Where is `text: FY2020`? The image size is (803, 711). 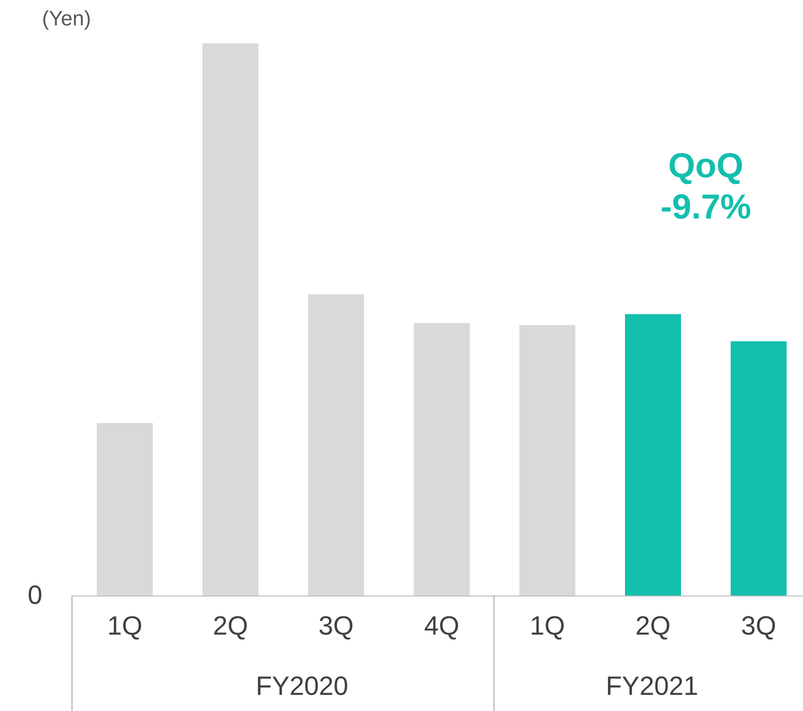
text: FY2020 is located at coordinates (303, 686).